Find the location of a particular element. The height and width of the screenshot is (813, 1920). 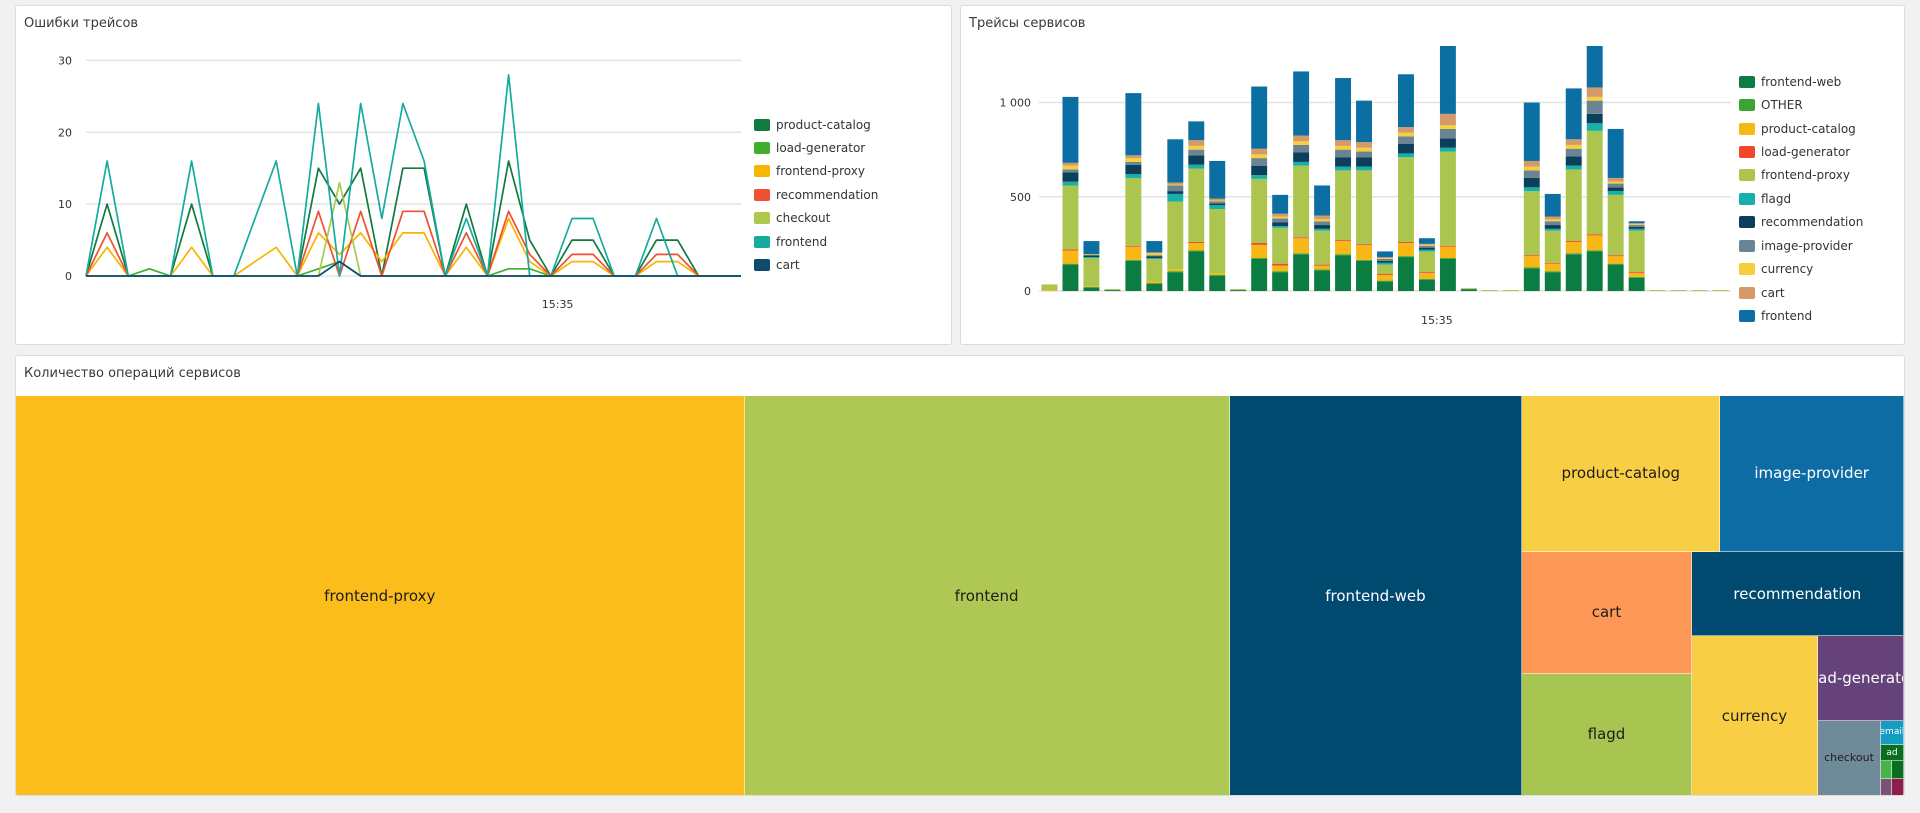

treemap-tile-image-provider: image-provider is located at coordinates (1812, 474).